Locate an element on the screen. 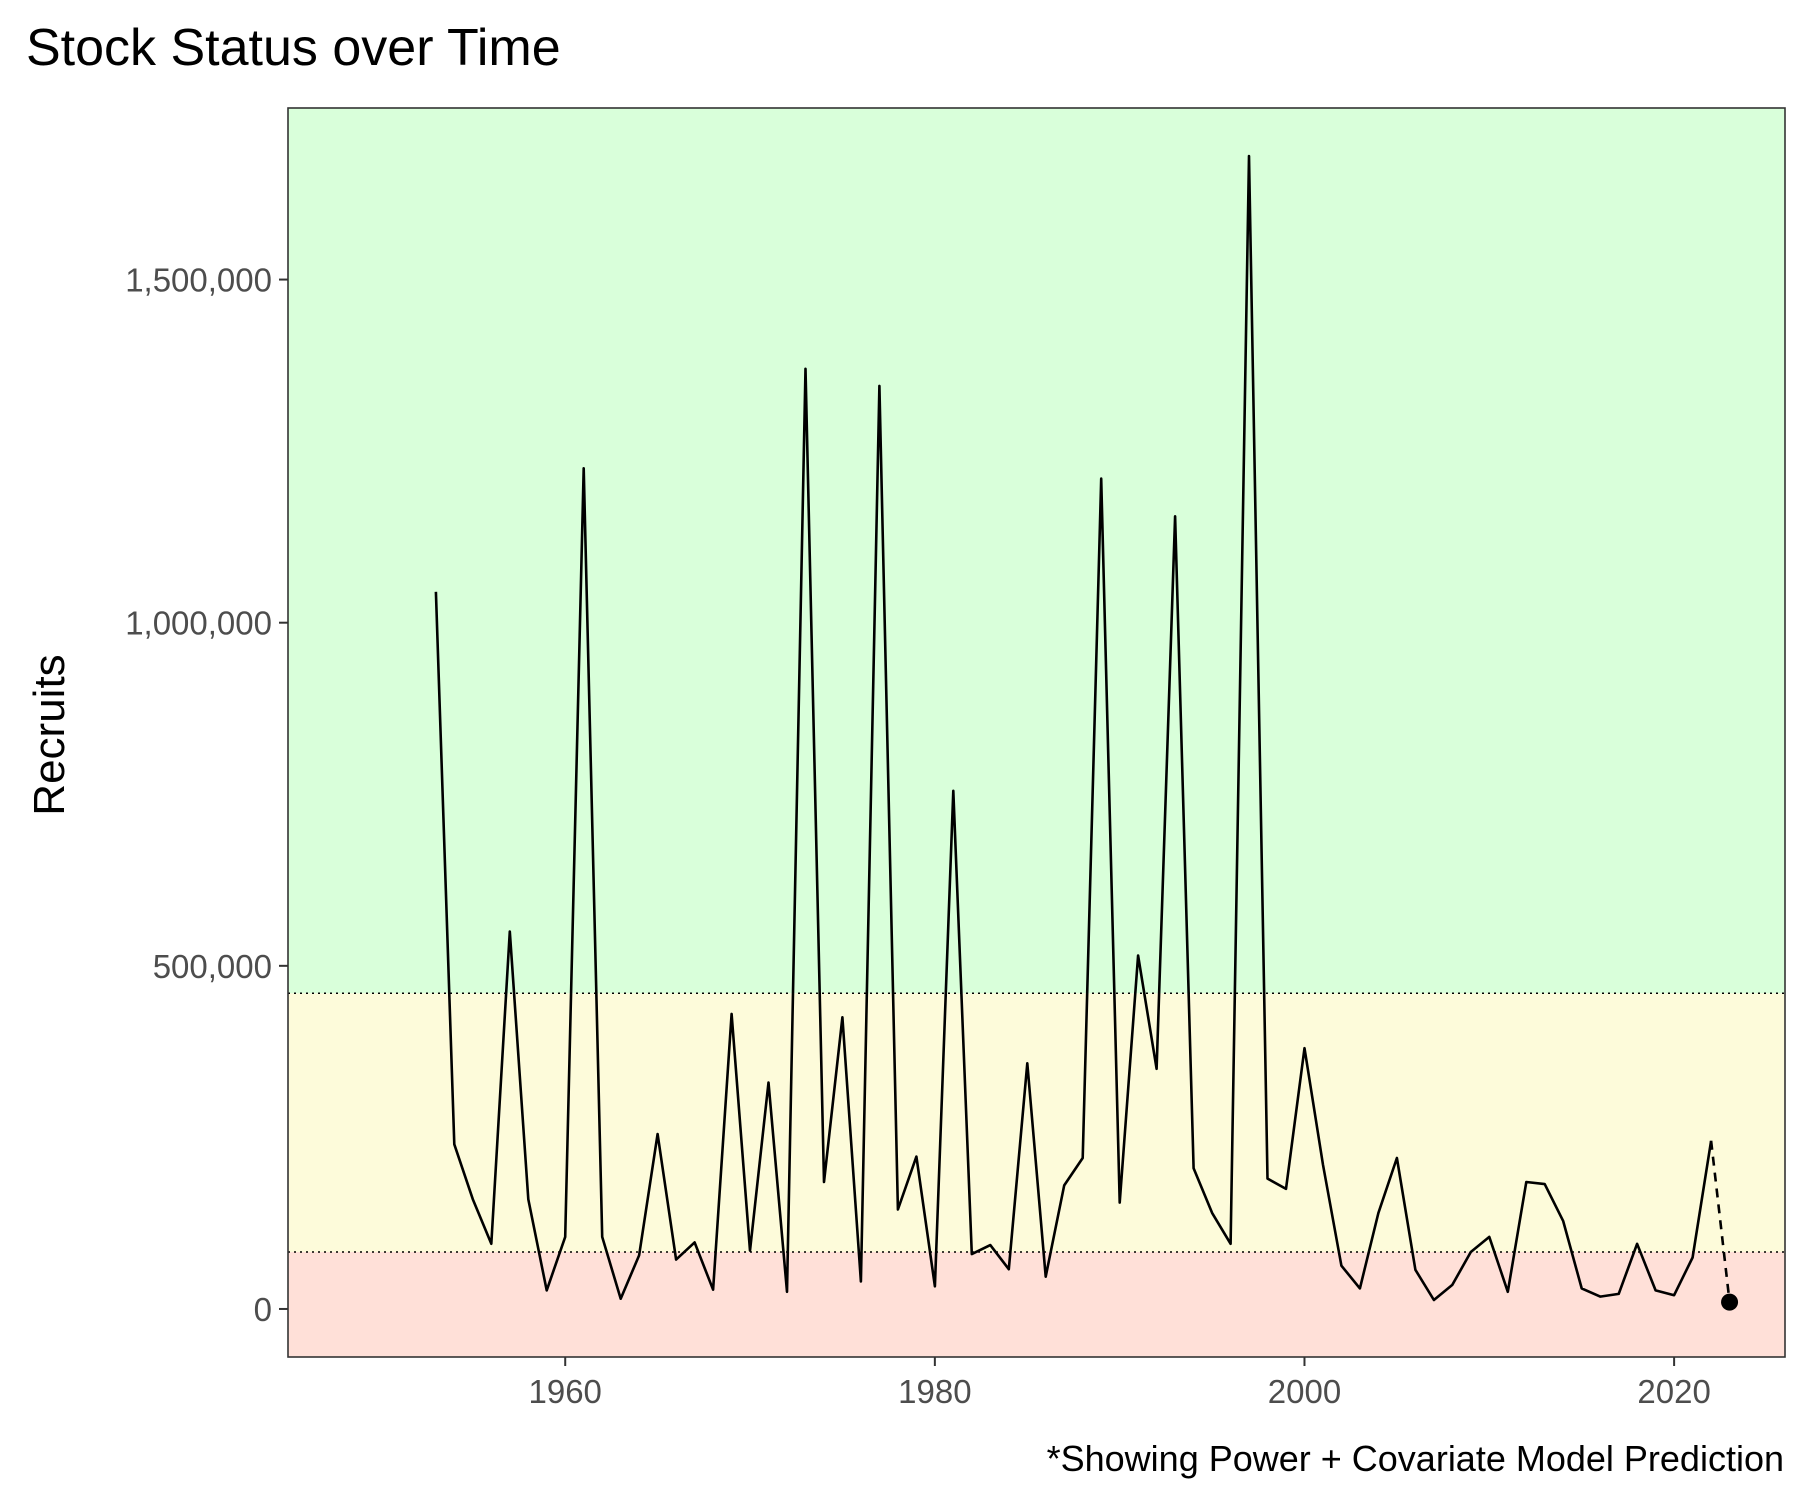 The image size is (1800, 1500). y-tick-label: 1,500,000 is located at coordinates (198, 280).